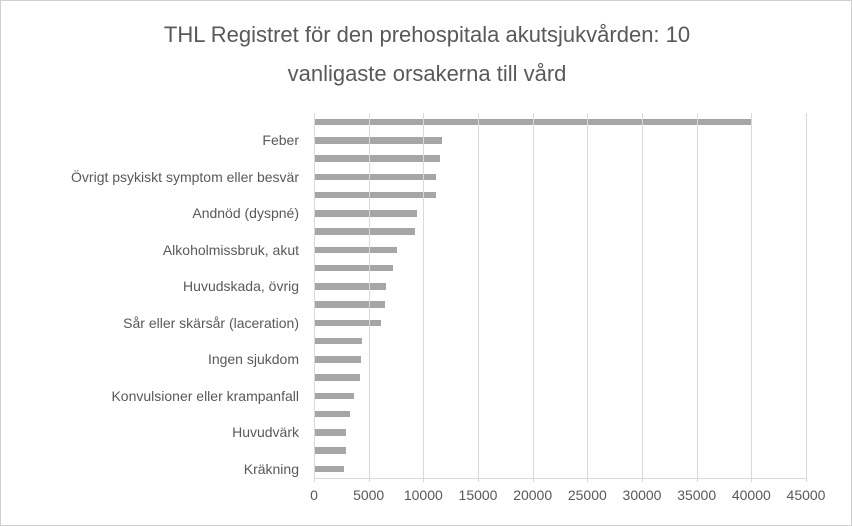  What do you see at coordinates (478, 495) in the screenshot?
I see `x-tick-label: 15000` at bounding box center [478, 495].